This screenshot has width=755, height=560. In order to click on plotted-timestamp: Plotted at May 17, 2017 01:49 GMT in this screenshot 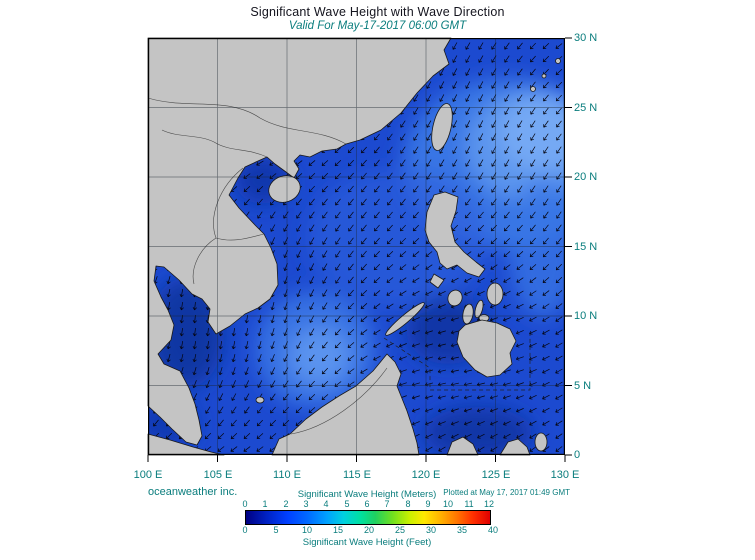, I will do `click(506, 492)`.